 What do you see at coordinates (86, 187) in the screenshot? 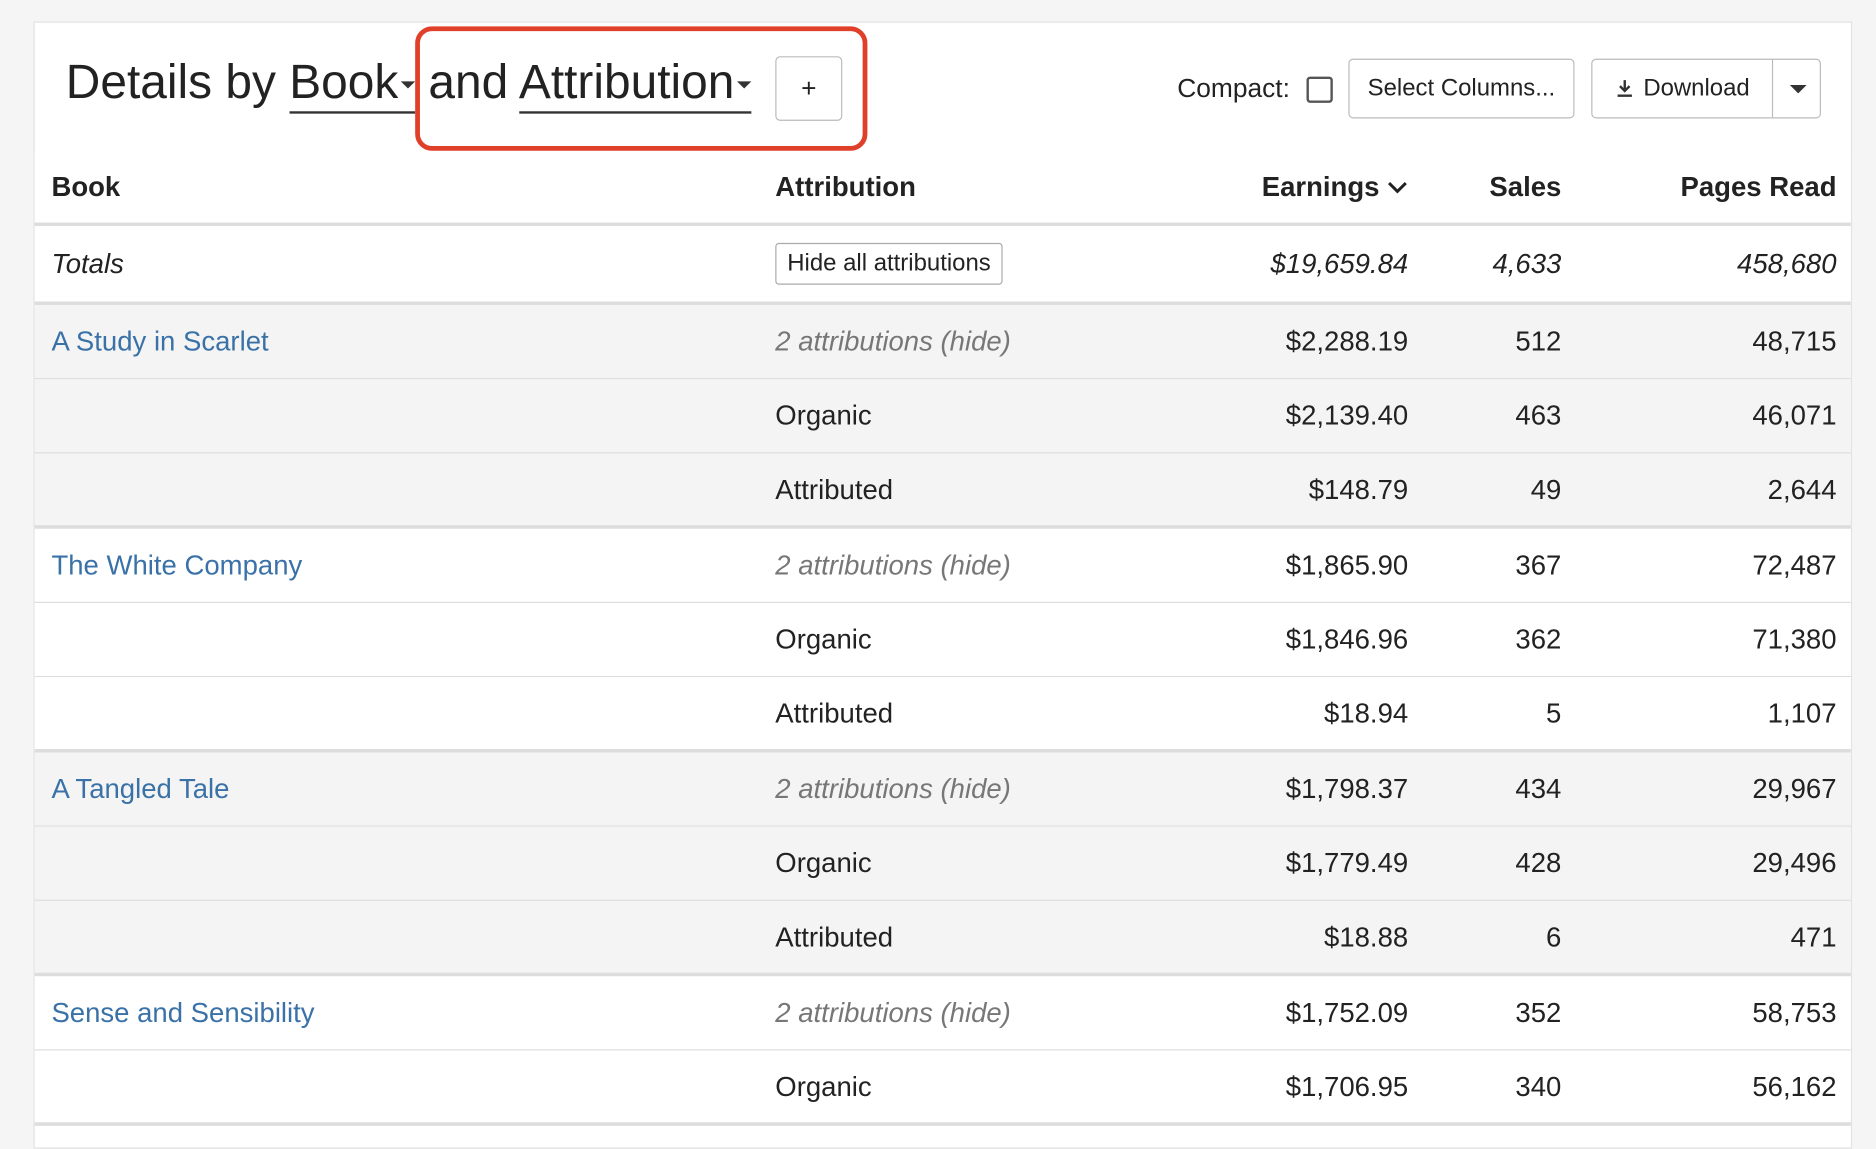
I see `column-header-label: Book` at bounding box center [86, 187].